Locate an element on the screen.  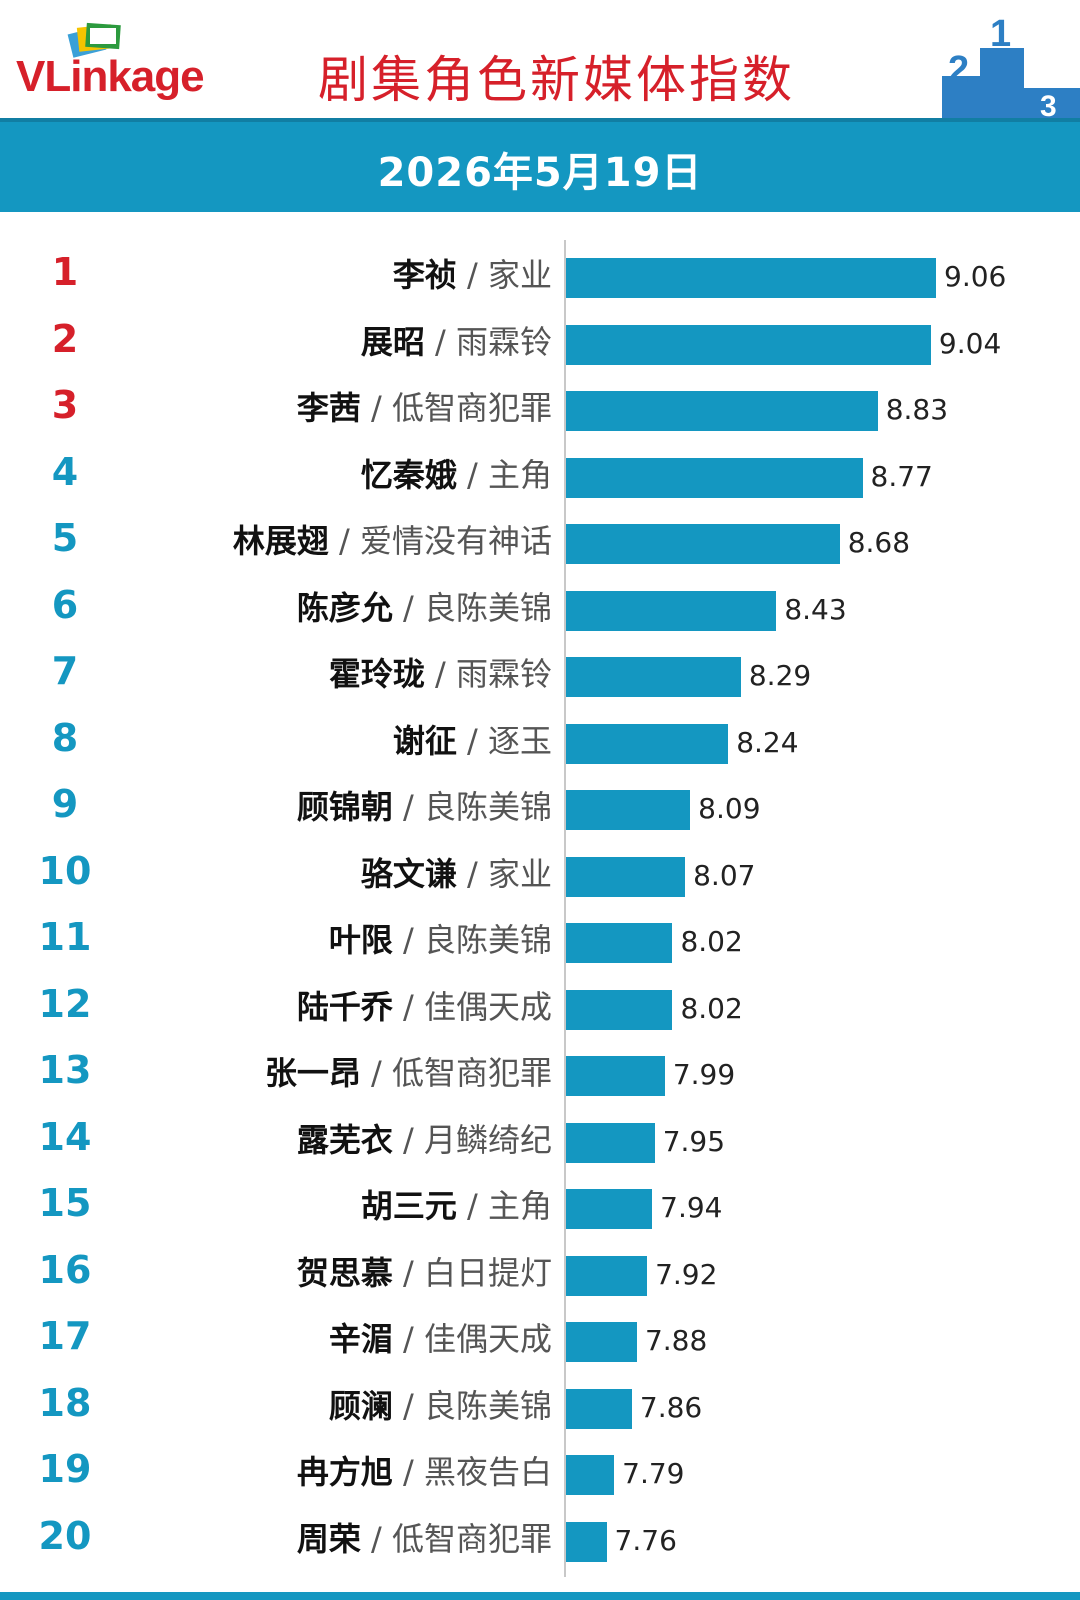
podium-digit-3: 3 is located at coordinates (1048, 104).